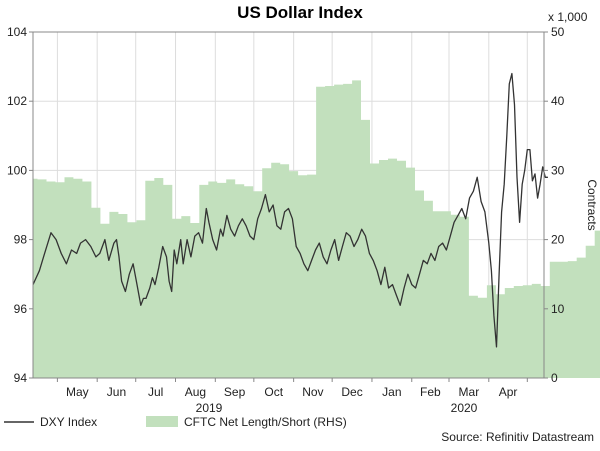 This screenshot has height=451, width=600. What do you see at coordinates (430, 392) in the screenshot?
I see `x-tick-label: Feb` at bounding box center [430, 392].